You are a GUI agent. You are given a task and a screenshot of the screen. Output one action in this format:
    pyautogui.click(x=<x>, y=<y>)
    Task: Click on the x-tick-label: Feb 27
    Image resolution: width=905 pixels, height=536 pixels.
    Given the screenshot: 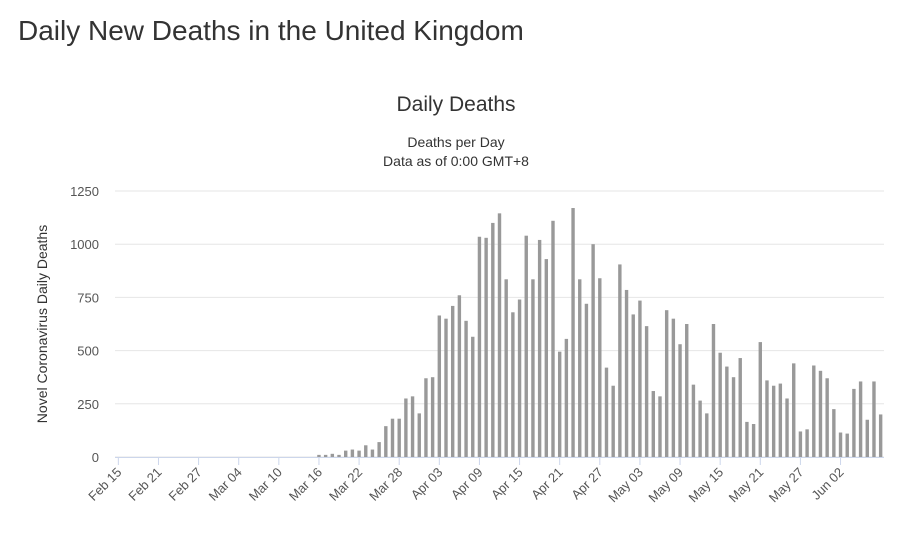 What is the action you would take?
    pyautogui.click(x=184, y=484)
    